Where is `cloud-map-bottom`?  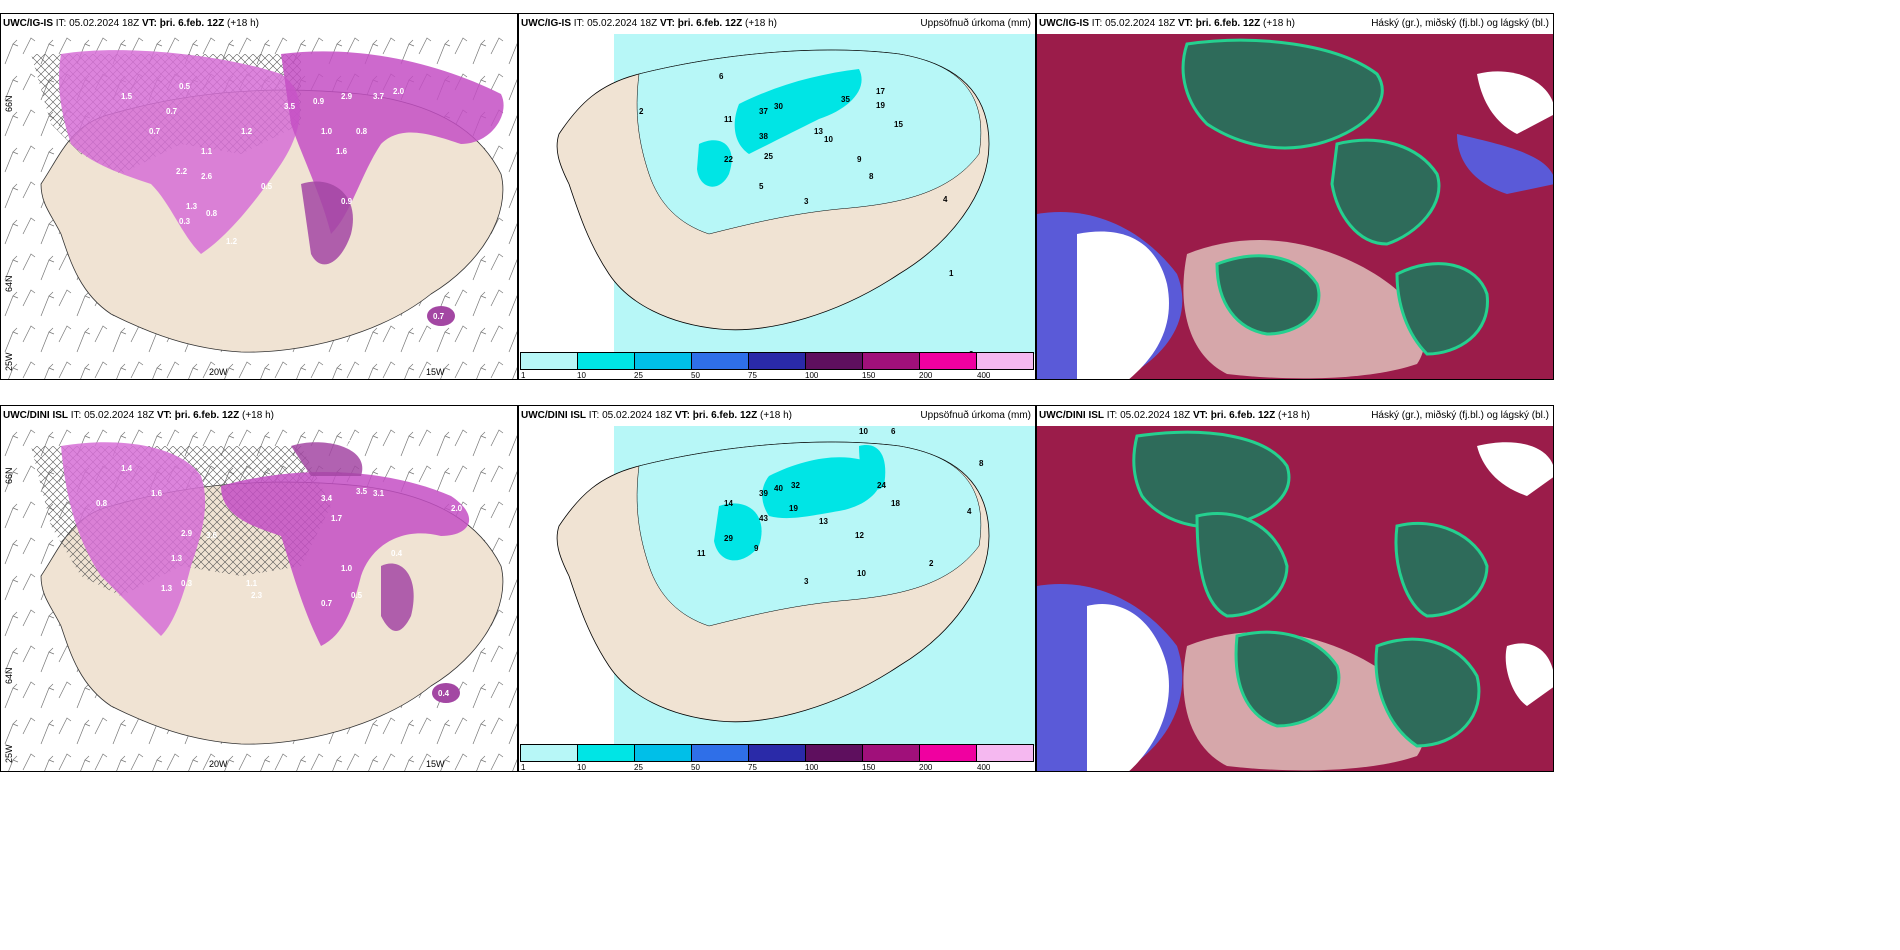
cloud-map-bottom is located at coordinates (1295, 598).